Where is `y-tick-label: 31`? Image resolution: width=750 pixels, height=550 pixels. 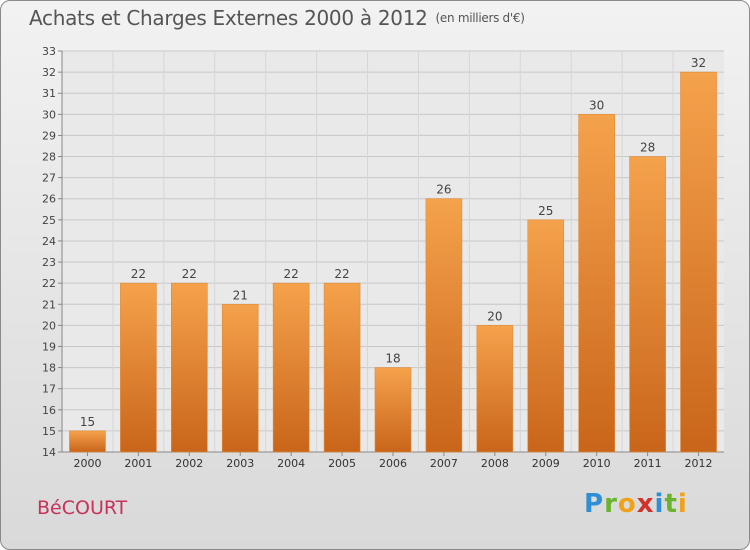
y-tick-label: 31 is located at coordinates (49, 93).